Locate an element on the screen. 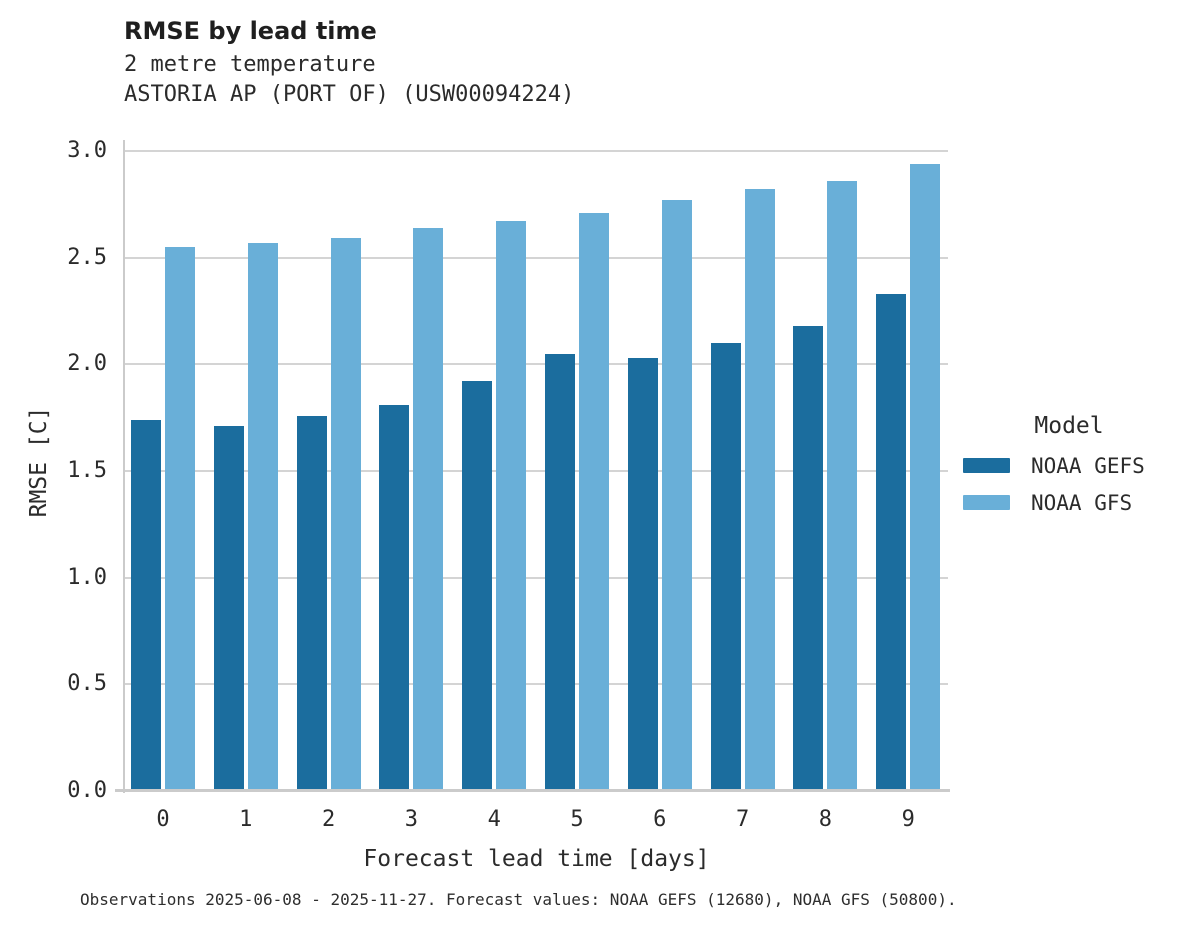 This screenshot has height=928, width=1188. x-tick-4: 4 is located at coordinates (494, 819).